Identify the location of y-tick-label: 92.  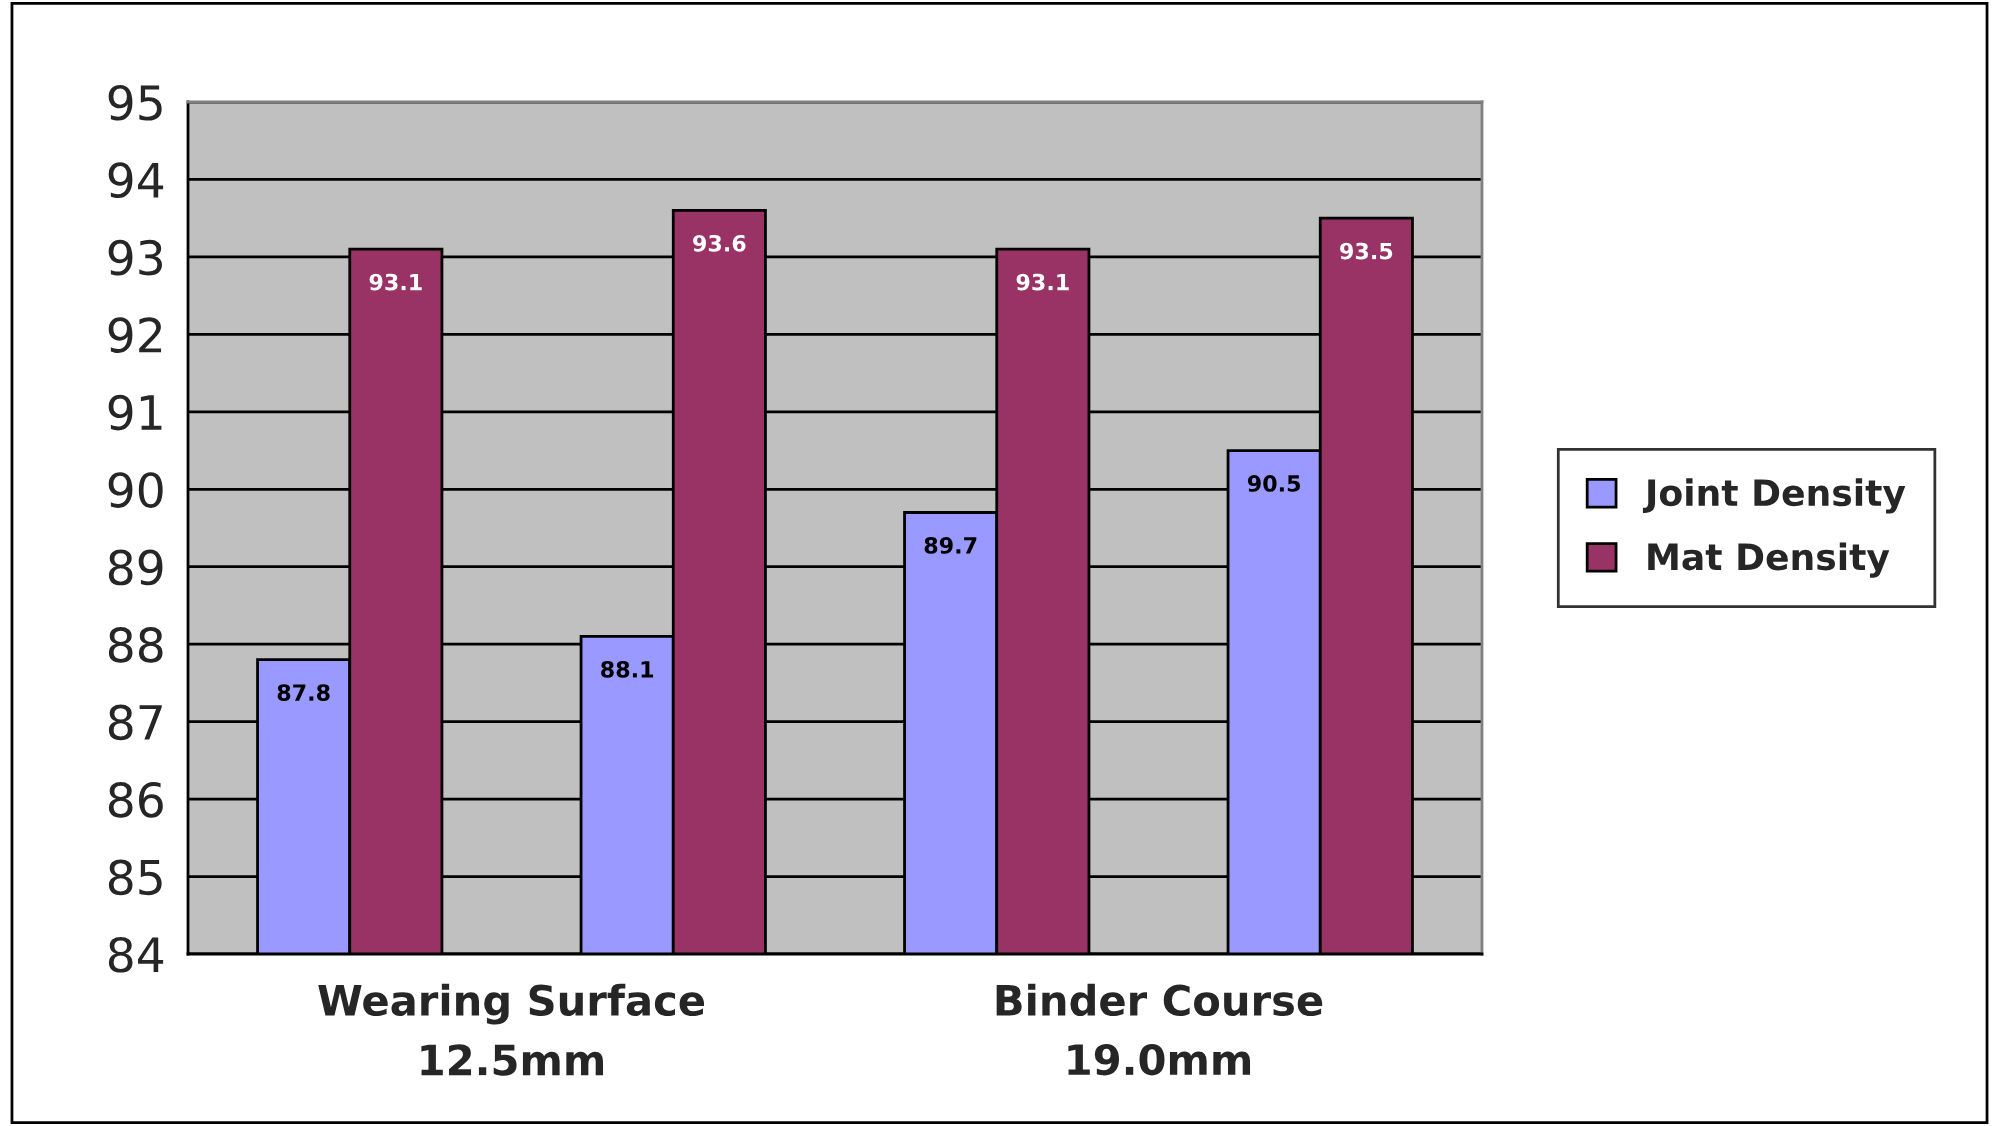
(135, 335).